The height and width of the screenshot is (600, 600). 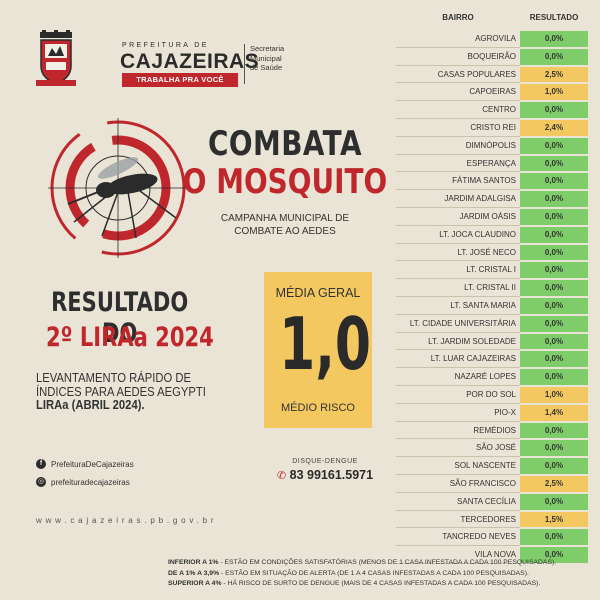 What do you see at coordinates (491, 394) in the screenshot?
I see `bairro-name: POR DO SOL` at bounding box center [491, 394].